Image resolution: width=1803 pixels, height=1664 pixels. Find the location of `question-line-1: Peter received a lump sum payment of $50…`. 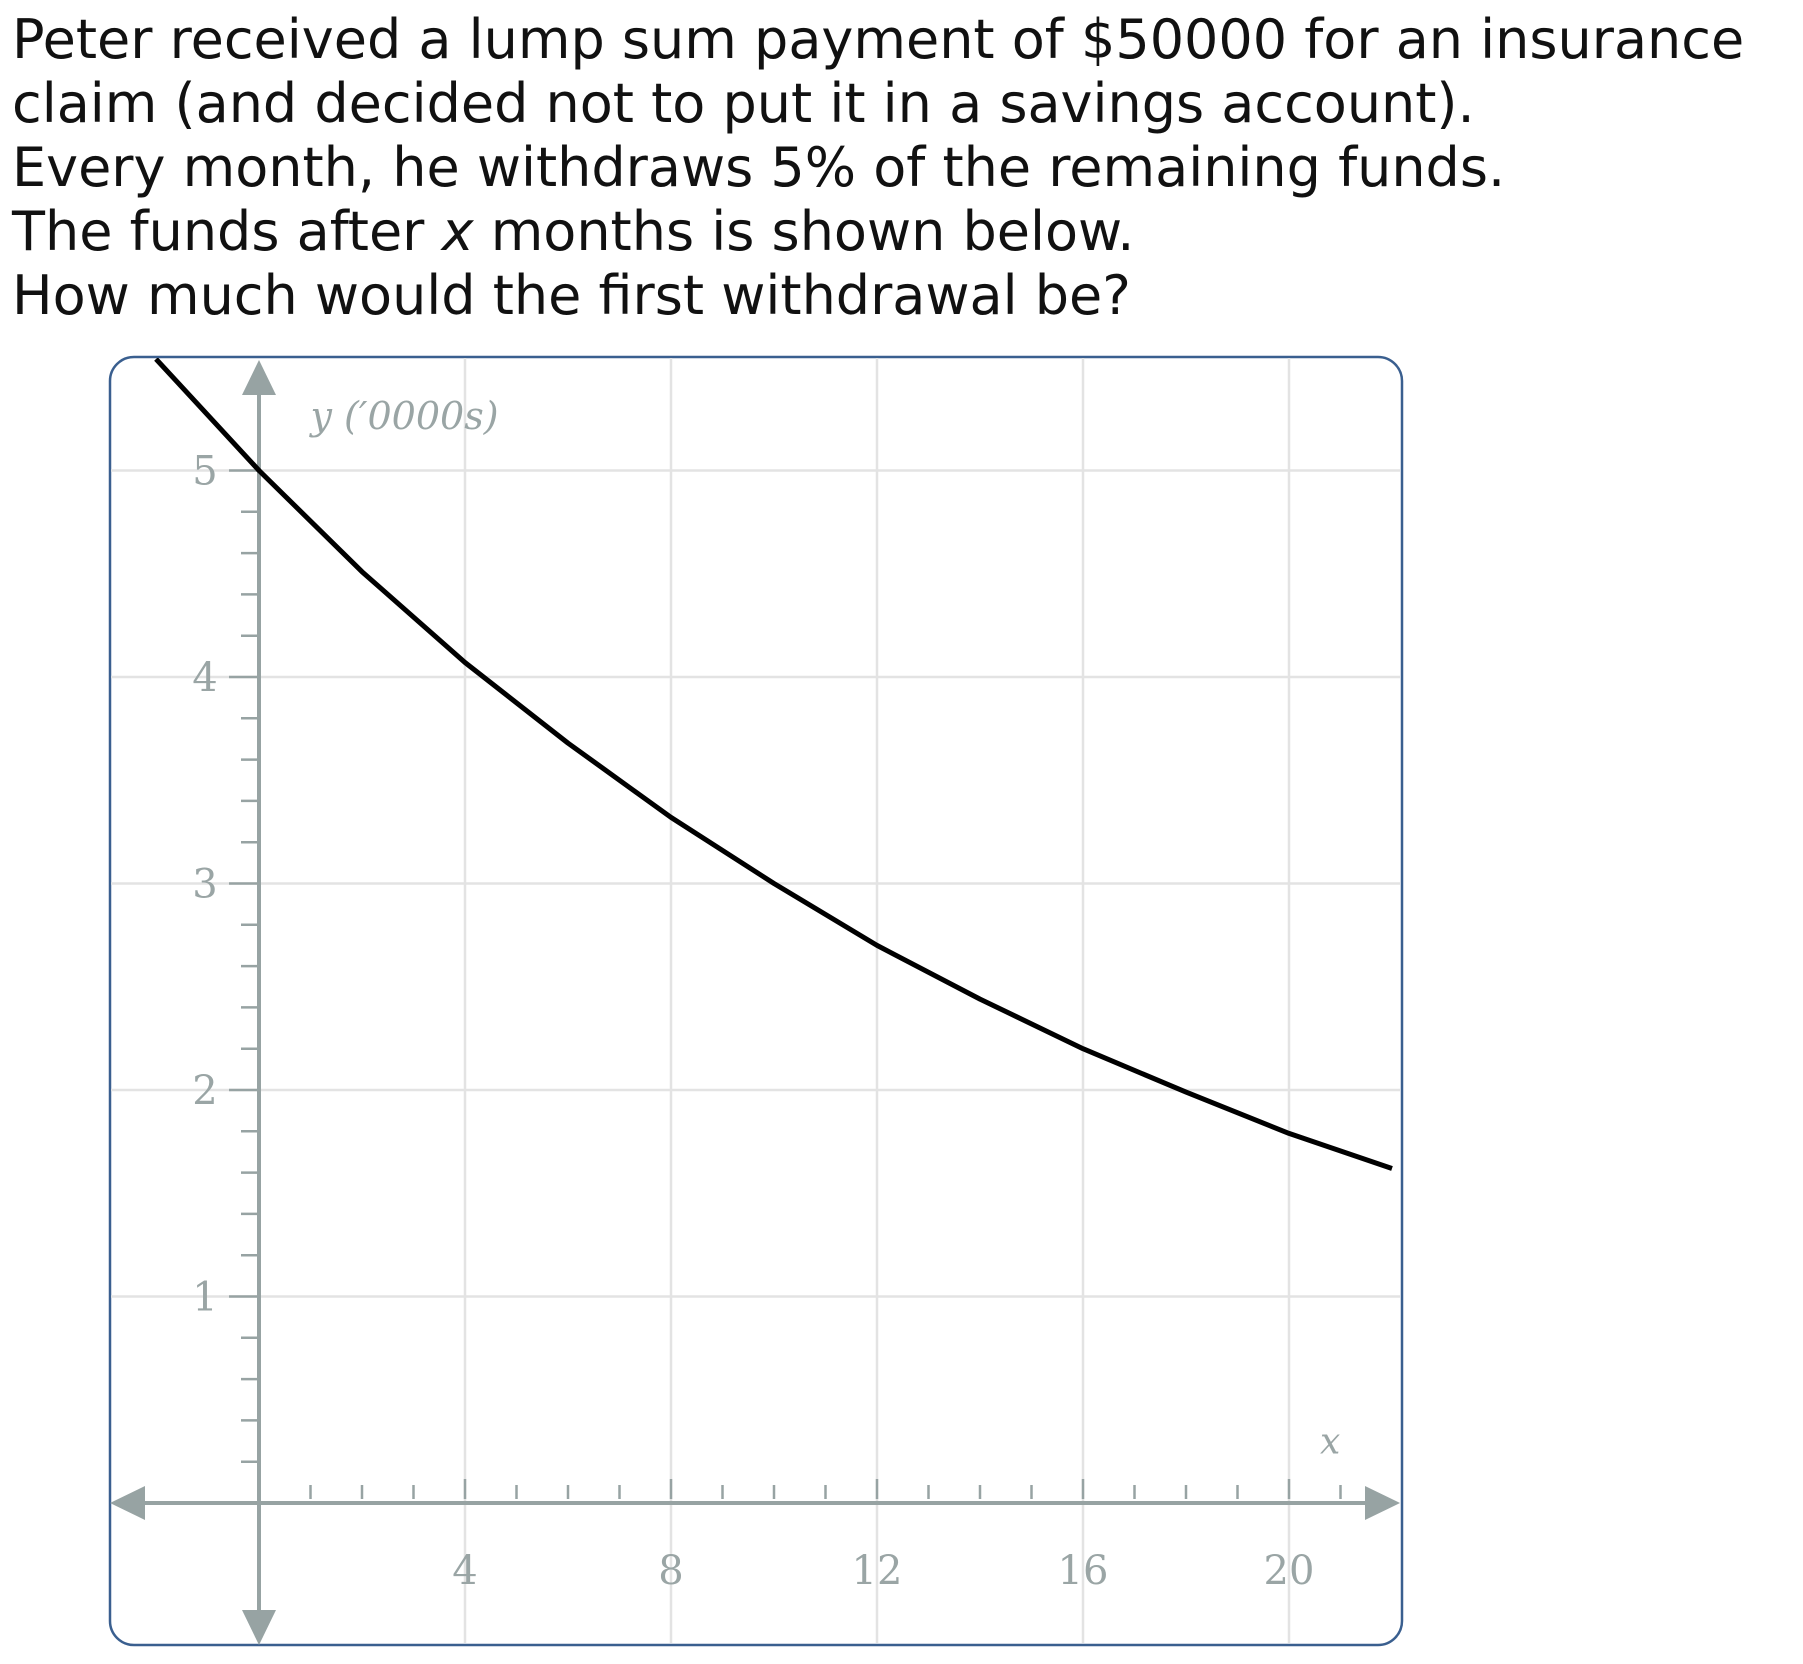

question-line-1: Peter received a lump sum payment of $50… is located at coordinates (878, 39).